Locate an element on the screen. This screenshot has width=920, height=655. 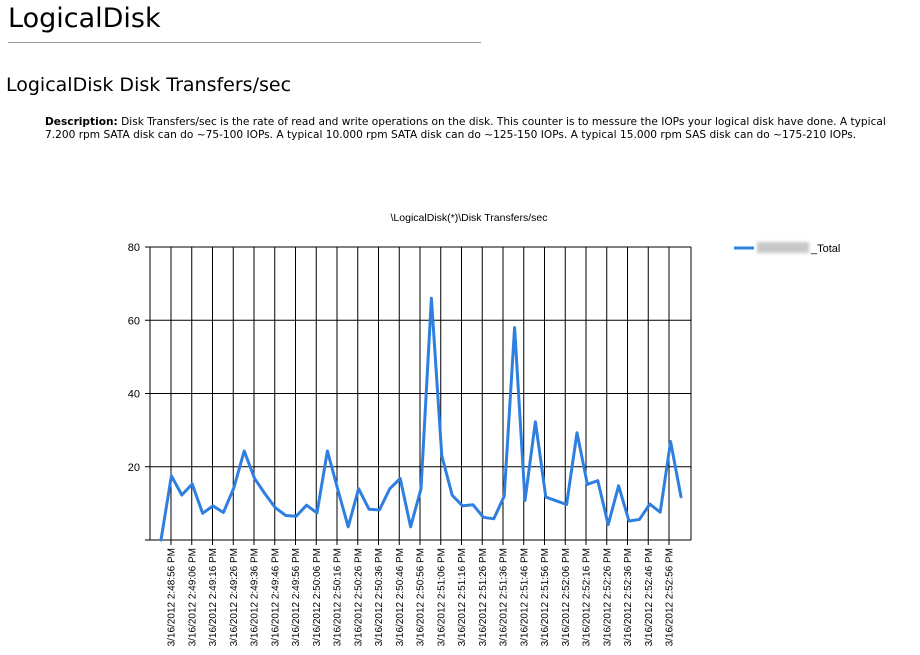
y-tick-label: 40 is located at coordinates (134, 395).